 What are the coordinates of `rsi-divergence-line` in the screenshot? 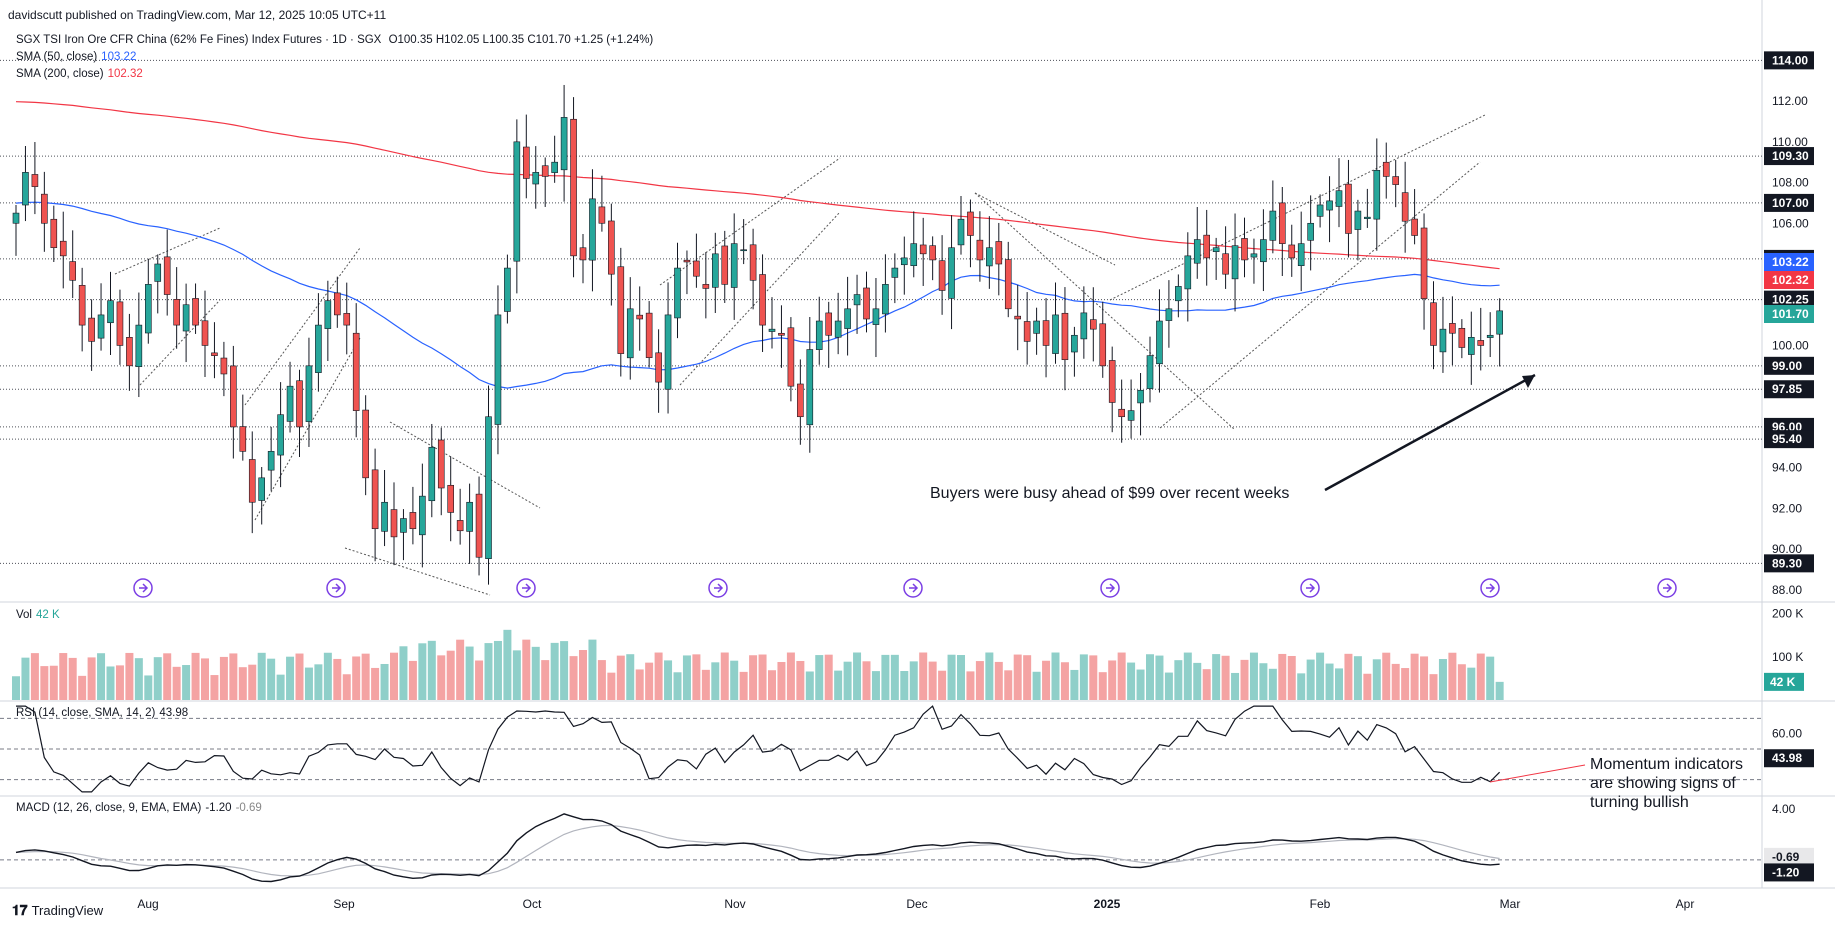 It's located at (1537, 773).